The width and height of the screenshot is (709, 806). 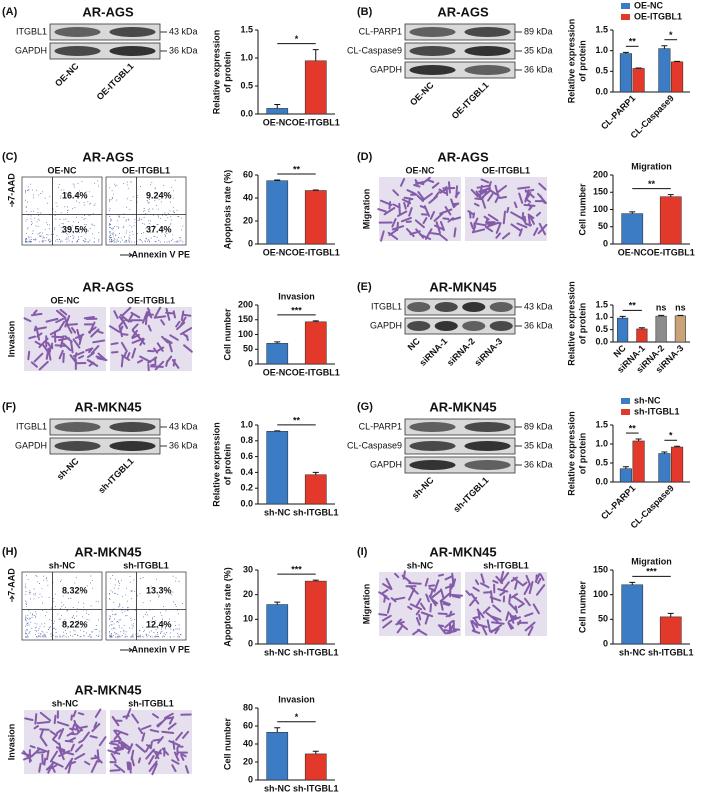 What do you see at coordinates (31, 50) in the screenshot?
I see `blot-row-label: GAPDH` at bounding box center [31, 50].